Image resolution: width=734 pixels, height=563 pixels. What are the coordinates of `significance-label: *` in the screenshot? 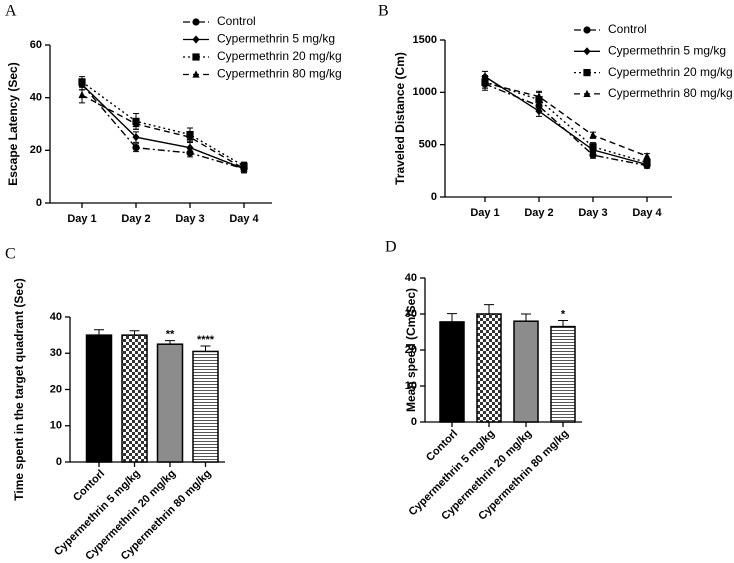 It's located at (563, 314).